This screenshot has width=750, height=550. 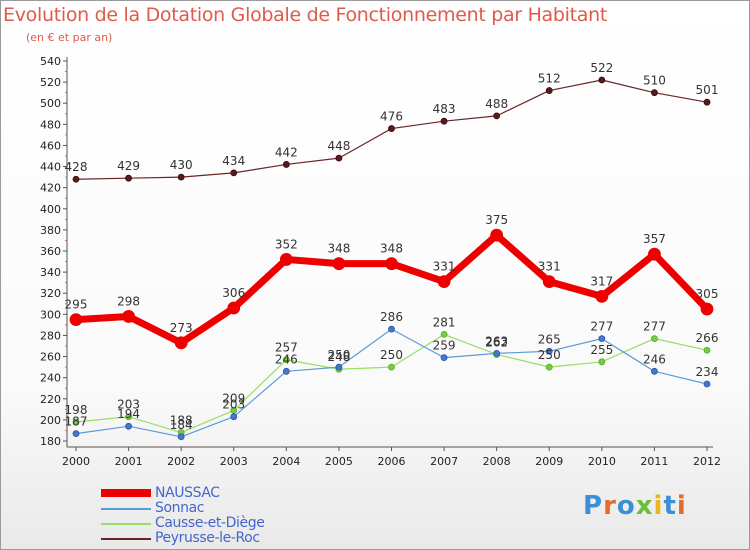 What do you see at coordinates (128, 417) in the screenshot?
I see `point-causse-et-diege-2001` at bounding box center [128, 417].